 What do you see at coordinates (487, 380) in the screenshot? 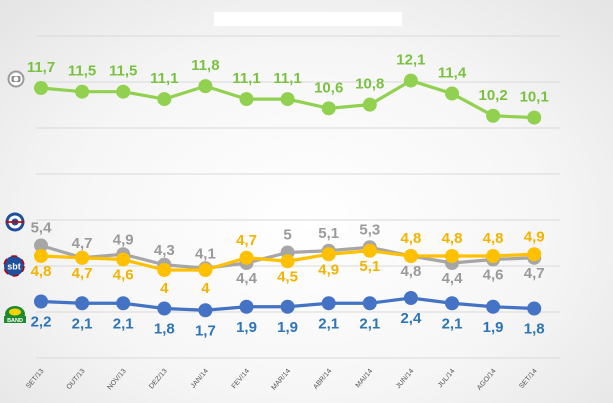
I see `x-tick-label: AGO/14` at bounding box center [487, 380].